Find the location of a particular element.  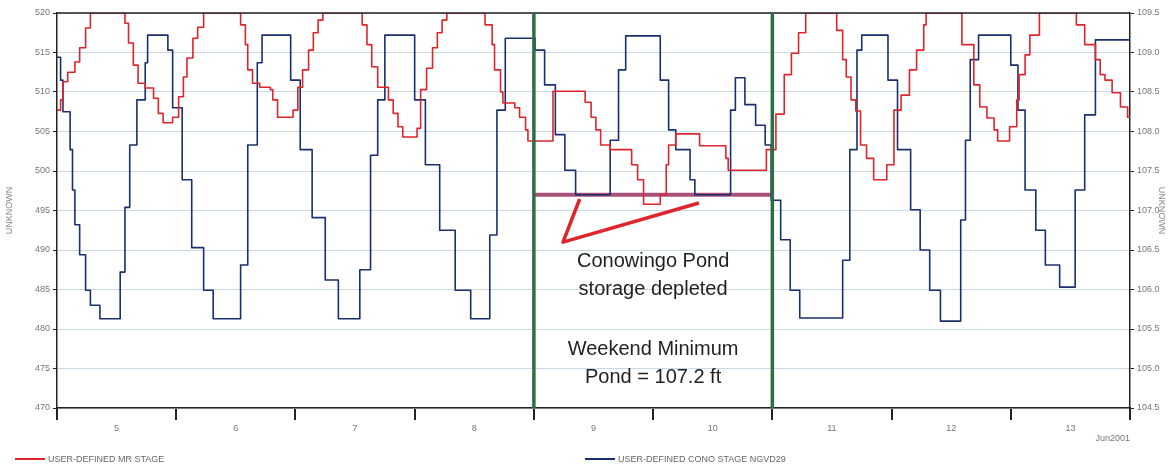

x-tick-label: 12 is located at coordinates (951, 427).